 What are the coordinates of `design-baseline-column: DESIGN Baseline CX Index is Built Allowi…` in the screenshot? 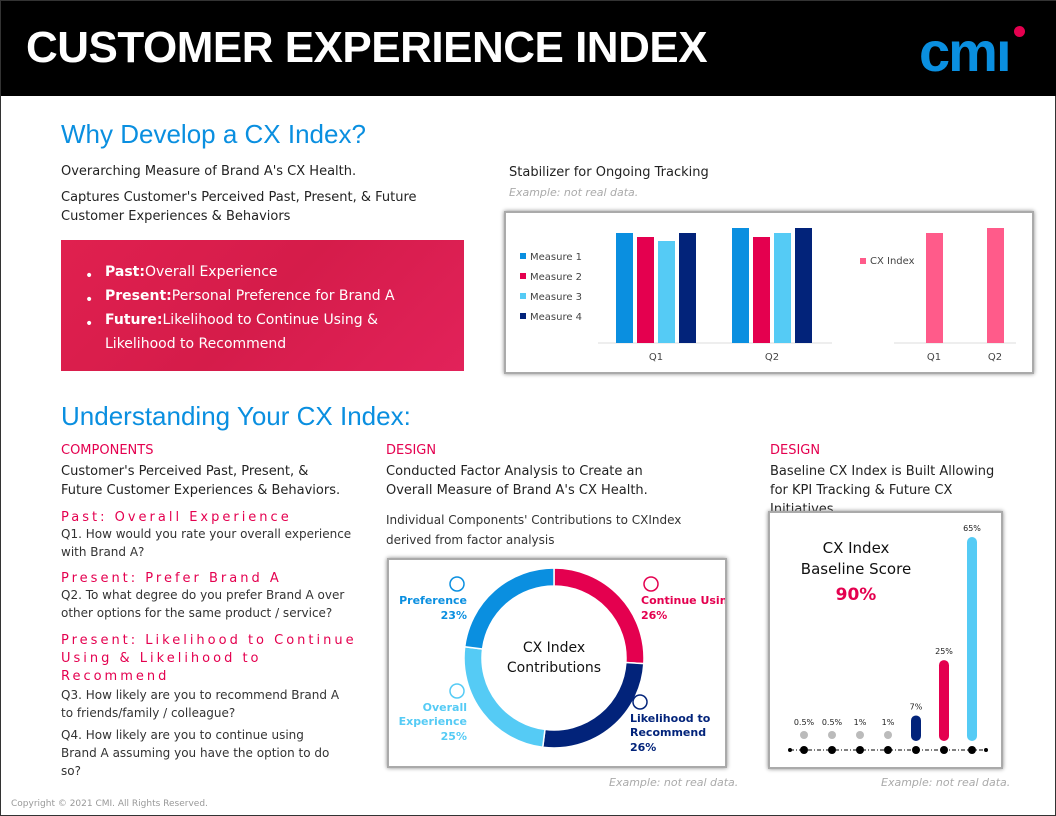 It's located at (890, 481).